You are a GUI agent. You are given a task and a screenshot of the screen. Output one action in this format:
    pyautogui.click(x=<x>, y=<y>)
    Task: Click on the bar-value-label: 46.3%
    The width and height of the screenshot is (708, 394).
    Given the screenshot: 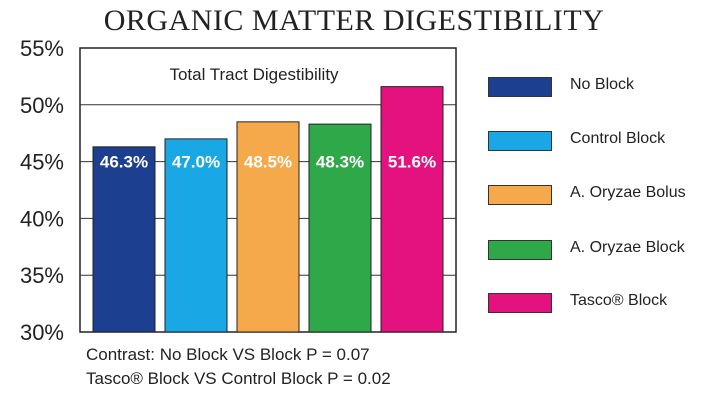 What is the action you would take?
    pyautogui.click(x=124, y=161)
    